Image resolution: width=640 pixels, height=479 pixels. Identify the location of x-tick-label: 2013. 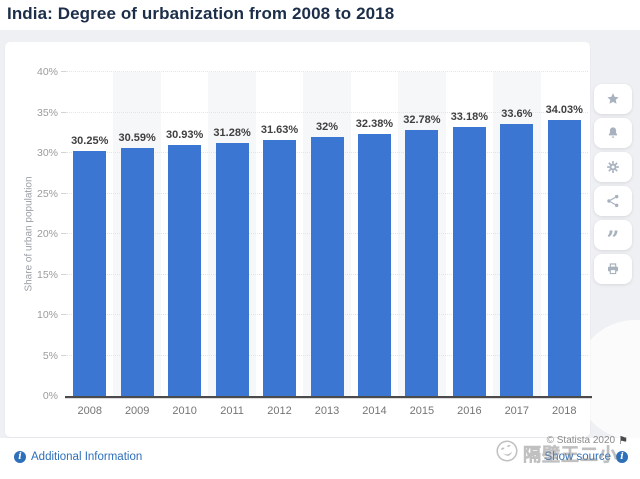
(327, 411).